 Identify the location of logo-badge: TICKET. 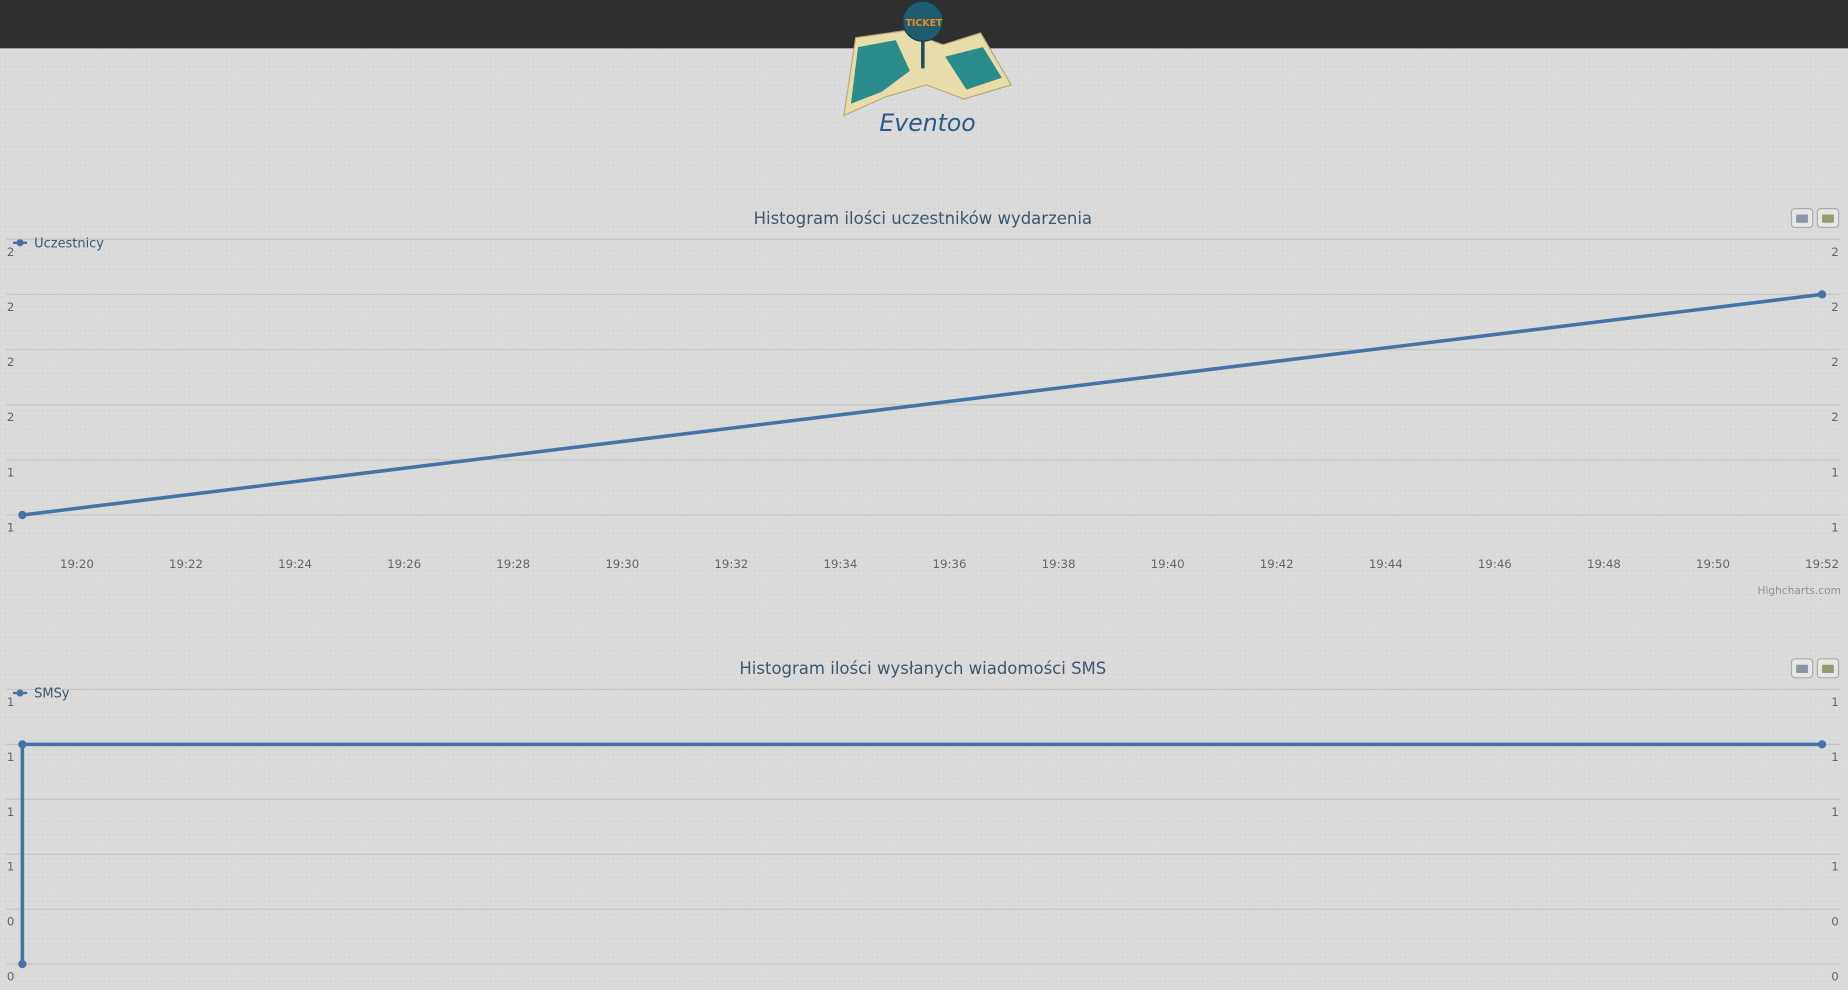
(925, 23).